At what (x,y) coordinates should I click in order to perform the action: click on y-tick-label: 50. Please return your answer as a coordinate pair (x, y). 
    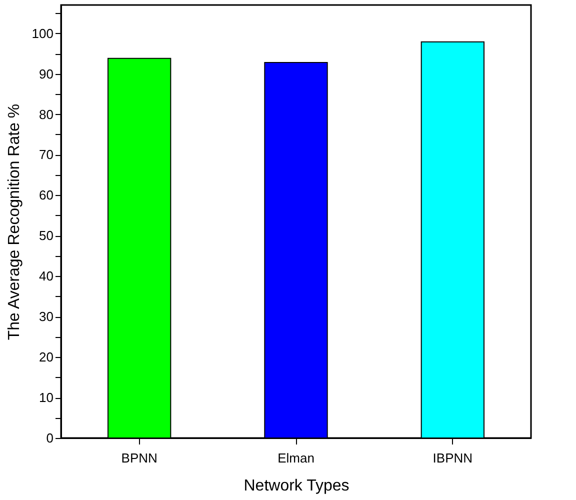
    Looking at the image, I should click on (46, 236).